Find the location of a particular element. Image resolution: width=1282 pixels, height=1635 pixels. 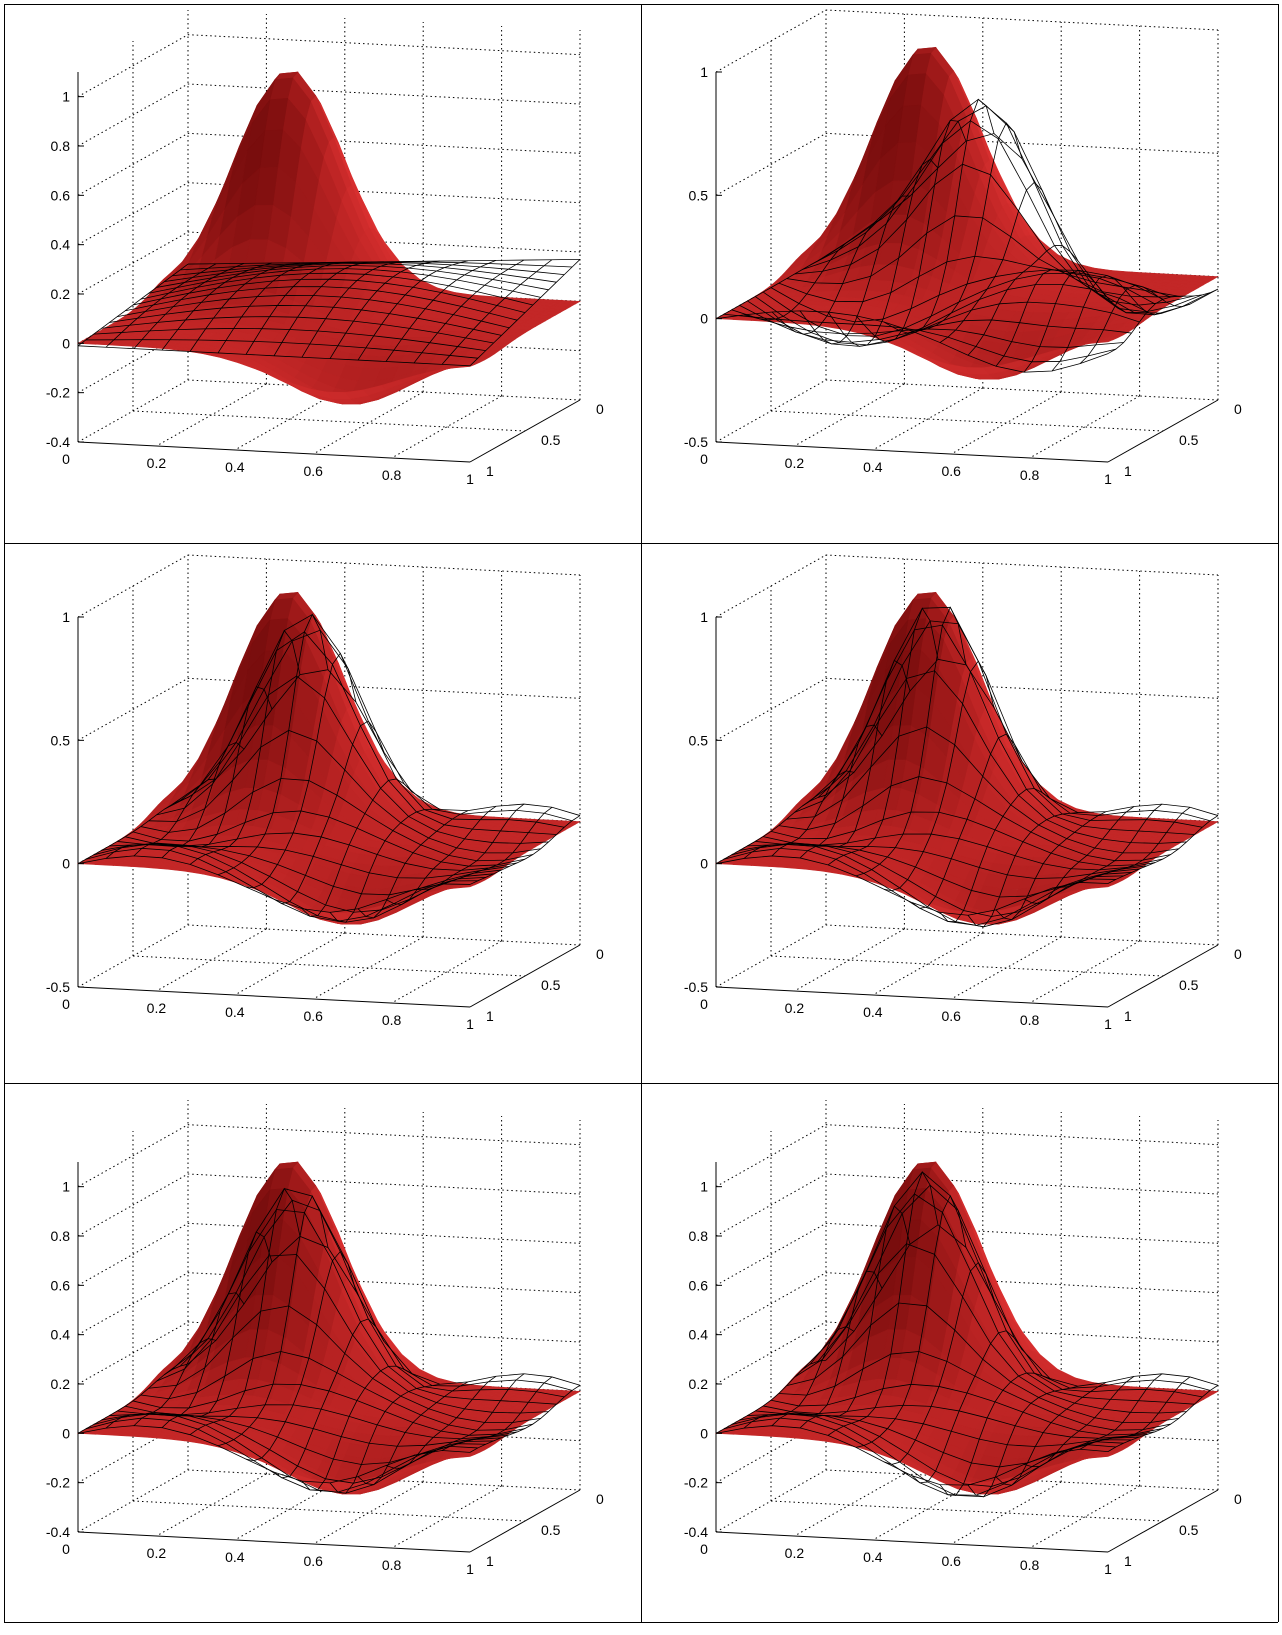

x-tick-label: 1 is located at coordinates (1108, 479).